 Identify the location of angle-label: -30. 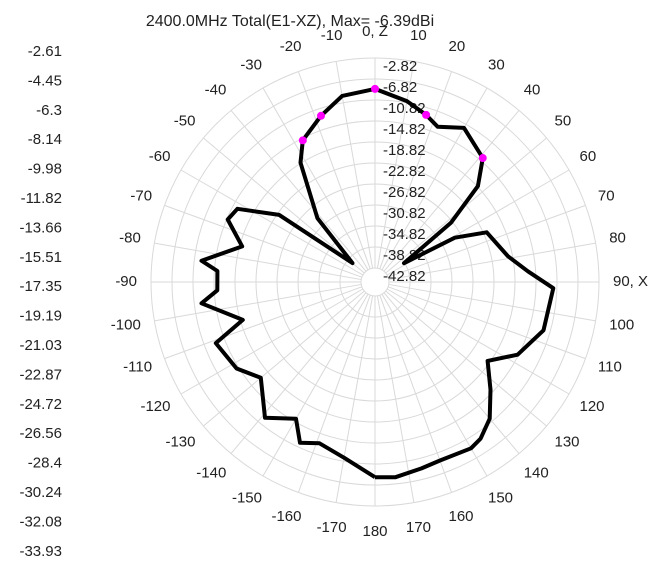
(251, 64).